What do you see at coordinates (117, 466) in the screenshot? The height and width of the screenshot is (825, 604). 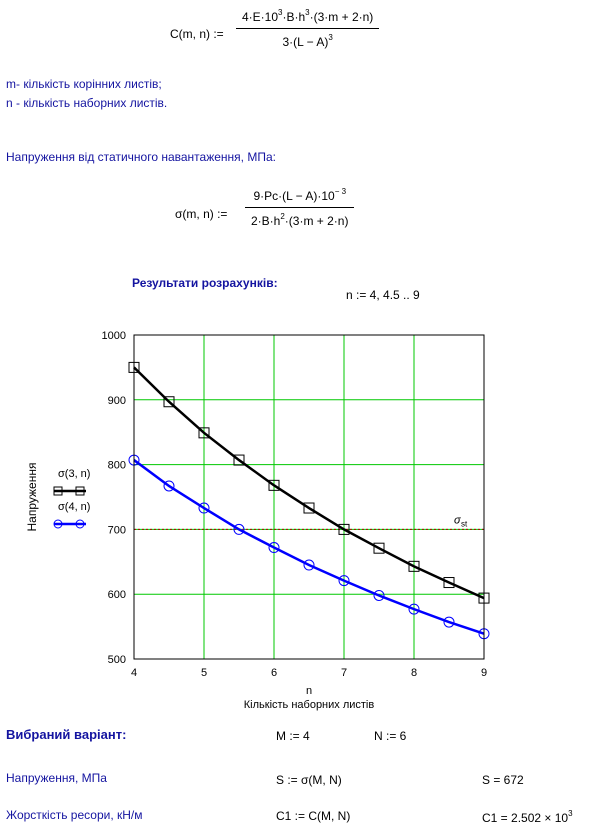 I see `y-tick-label: 800` at bounding box center [117, 466].